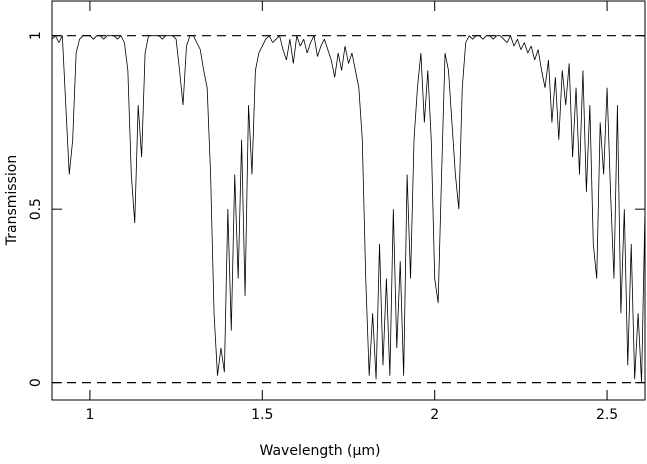 This screenshot has width=647, height=464. I want to click on x-tick-label: 2, so click(434, 415).